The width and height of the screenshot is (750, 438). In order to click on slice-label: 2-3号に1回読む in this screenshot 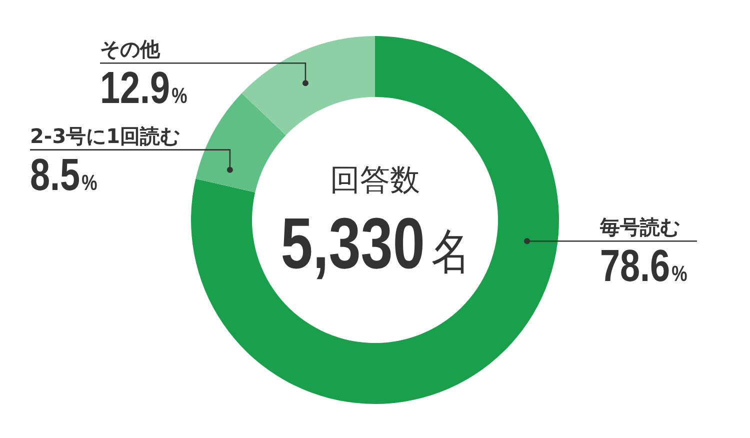, I will do `click(105, 136)`.